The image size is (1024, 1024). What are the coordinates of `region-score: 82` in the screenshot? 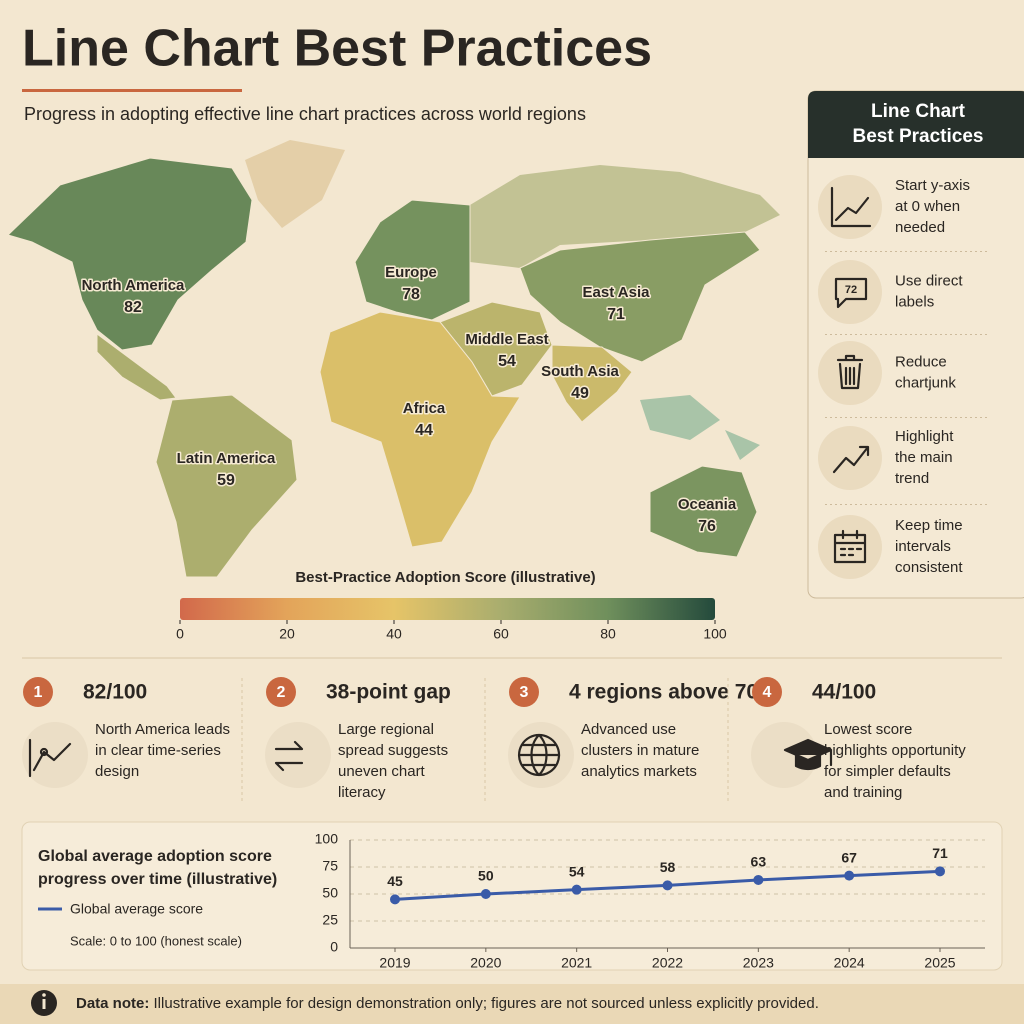 It's located at (133, 307).